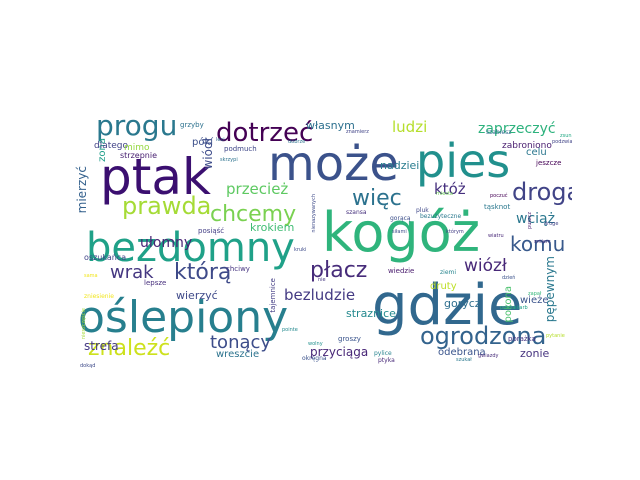 The image size is (640, 480). Describe the element at coordinates (555, 336) in the screenshot. I see `word: pytanie` at that location.